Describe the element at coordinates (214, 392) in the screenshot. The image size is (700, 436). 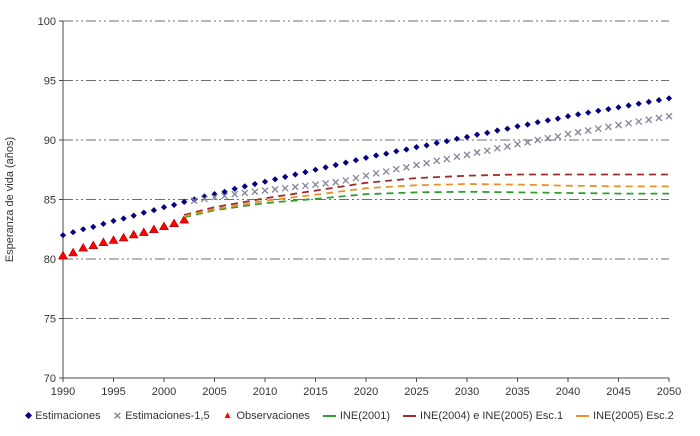
I see `x-tick-label: 2005` at that location.